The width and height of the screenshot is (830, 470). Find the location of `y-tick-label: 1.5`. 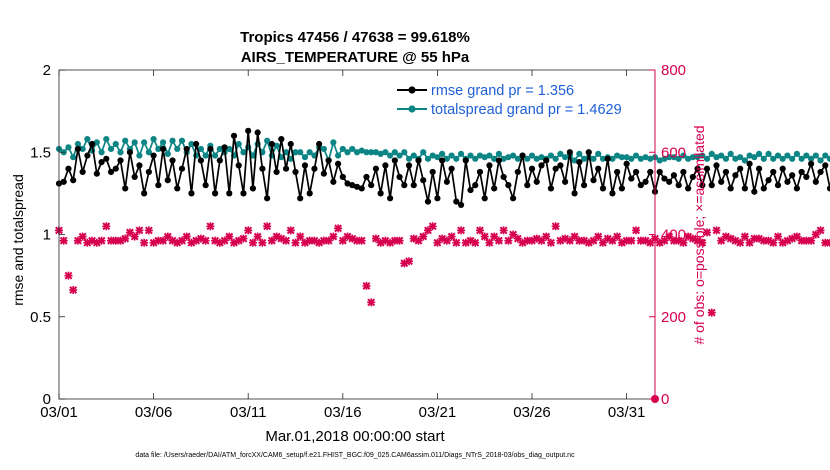

y-tick-label: 1.5 is located at coordinates (40, 152).